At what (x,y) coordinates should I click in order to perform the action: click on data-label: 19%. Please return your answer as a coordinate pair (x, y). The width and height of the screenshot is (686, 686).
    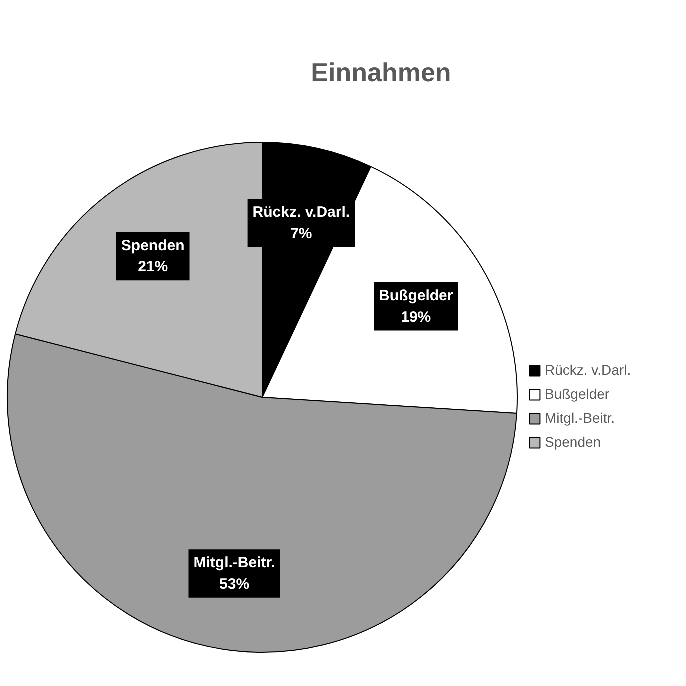
    Looking at the image, I should click on (416, 317).